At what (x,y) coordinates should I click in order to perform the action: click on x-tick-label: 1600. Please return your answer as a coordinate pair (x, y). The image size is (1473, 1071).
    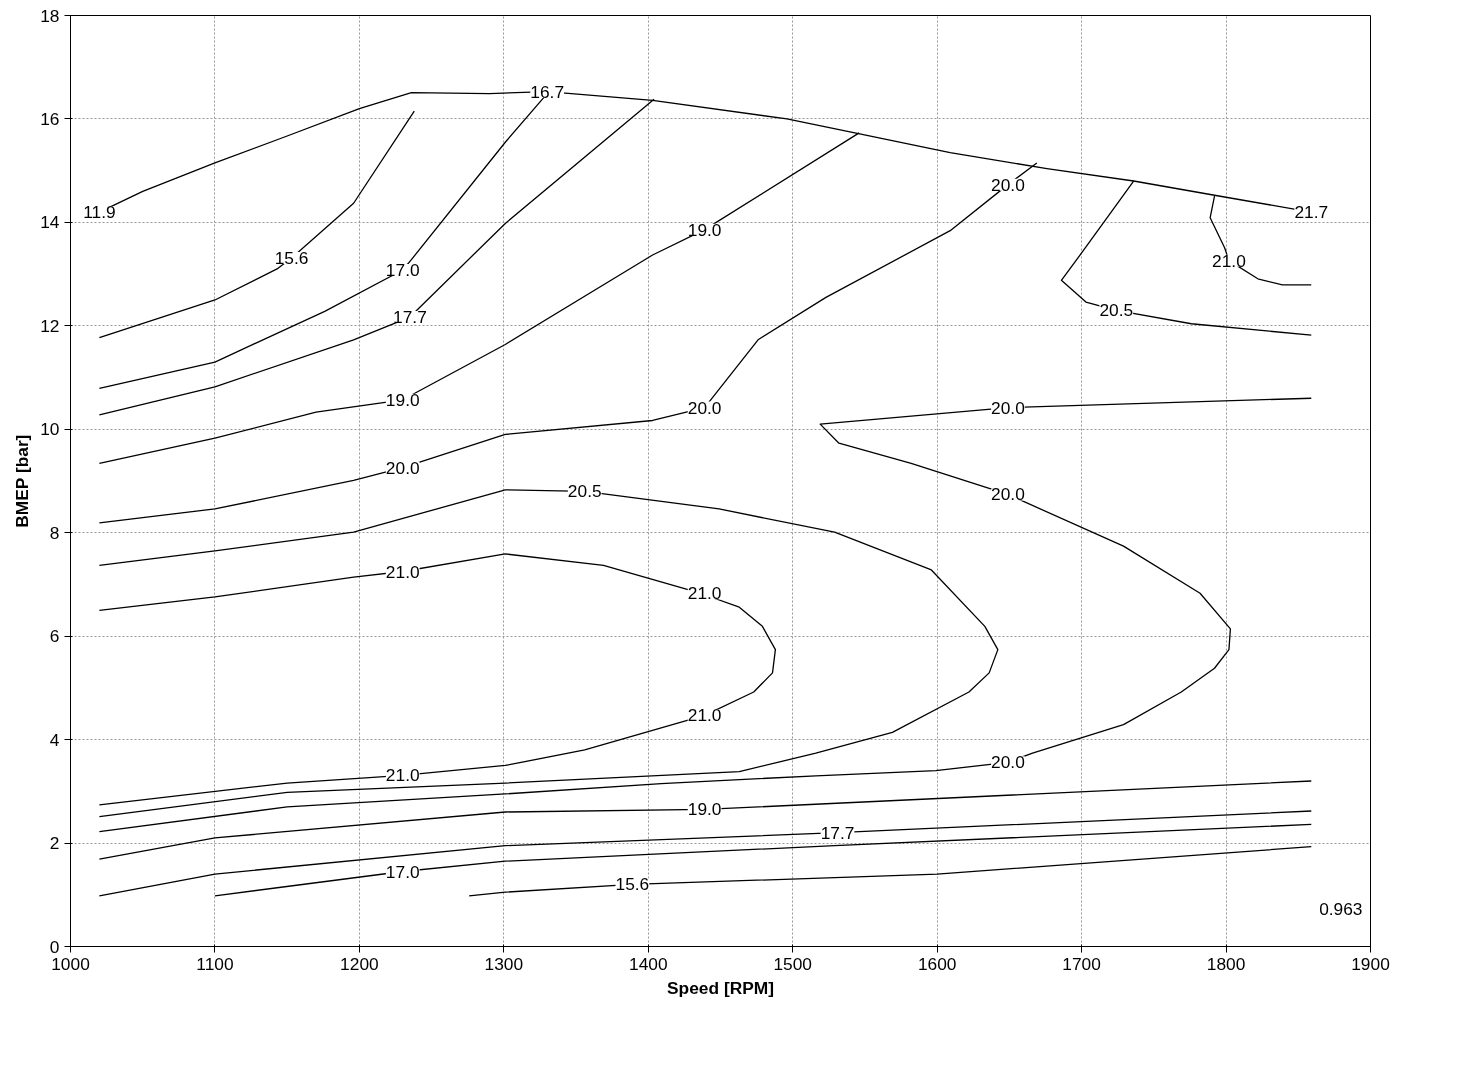
    Looking at the image, I should click on (937, 963).